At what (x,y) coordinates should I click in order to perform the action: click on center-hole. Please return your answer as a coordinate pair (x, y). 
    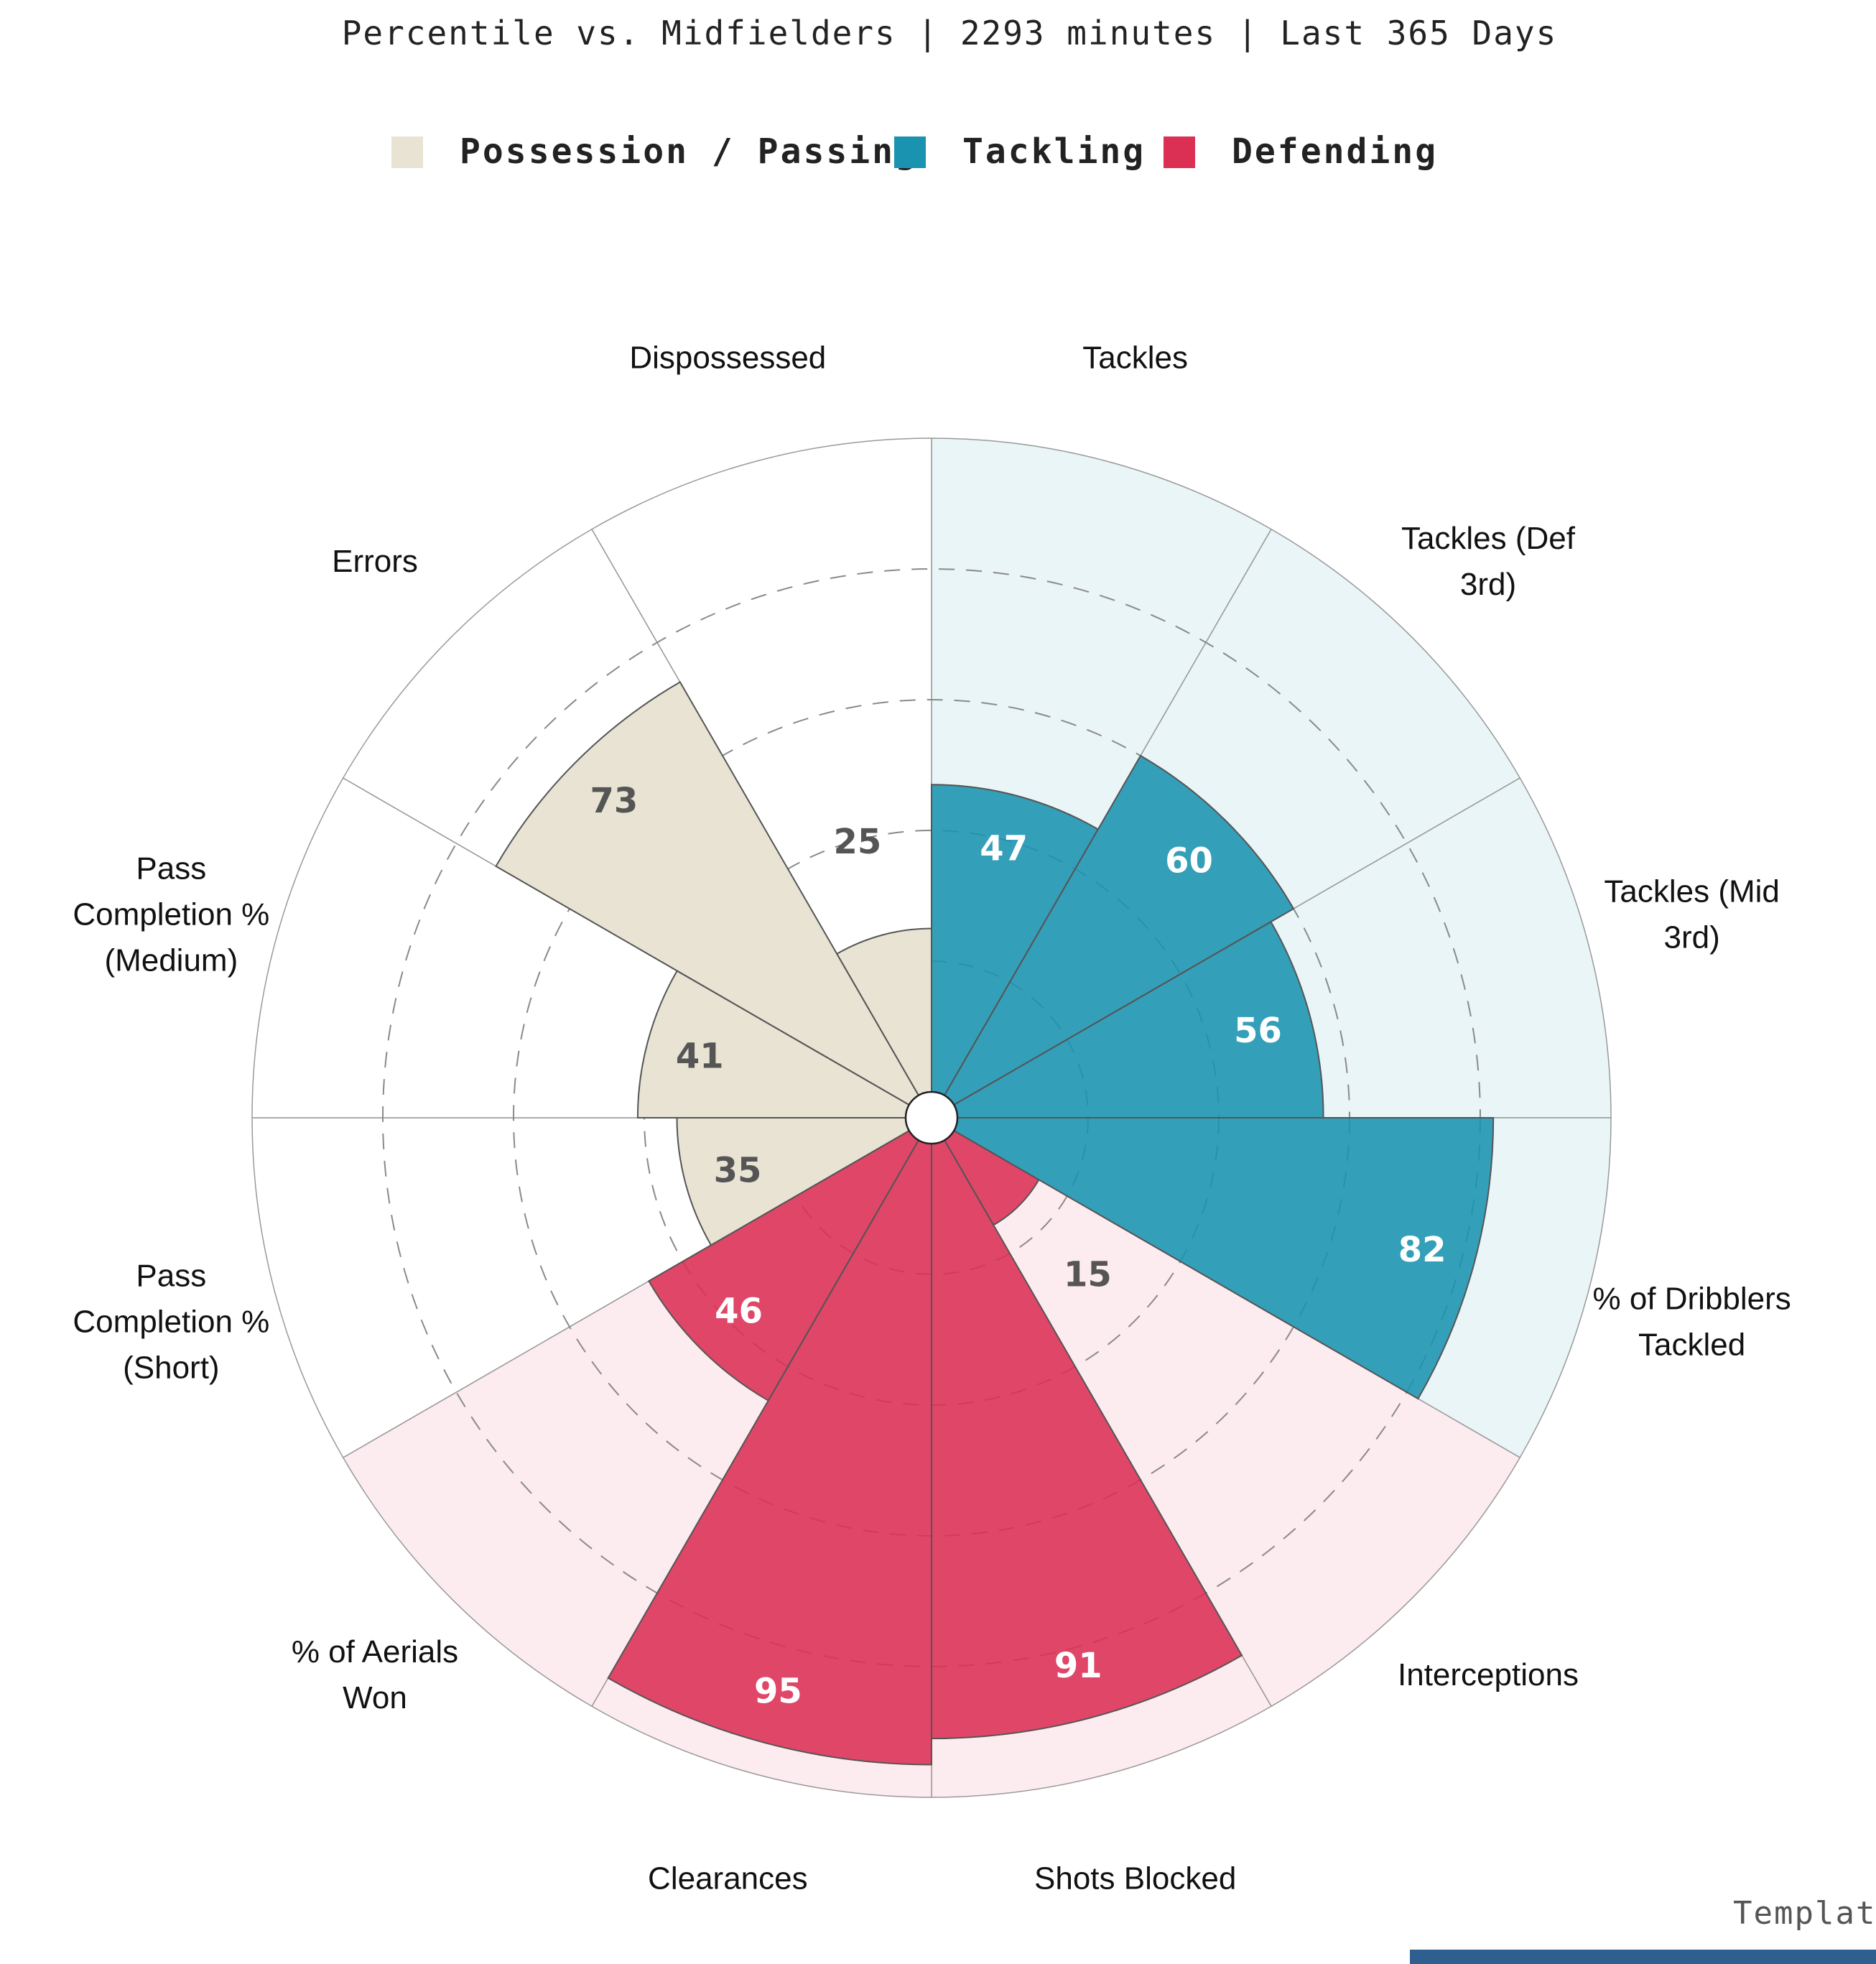
    Looking at the image, I should click on (931, 1117).